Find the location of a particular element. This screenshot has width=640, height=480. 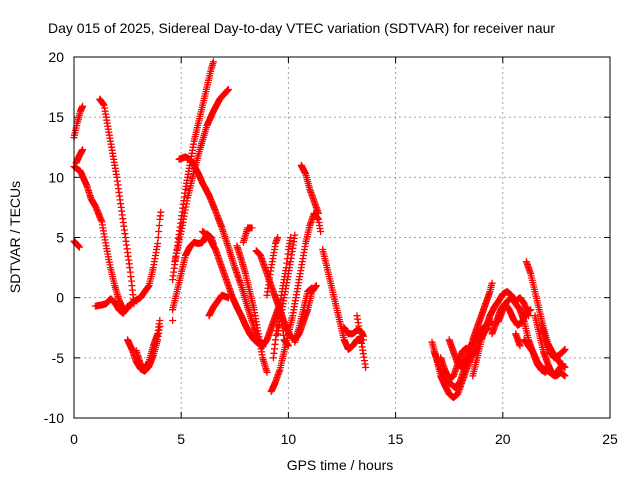

series-s9 is located at coordinates (173, 320).